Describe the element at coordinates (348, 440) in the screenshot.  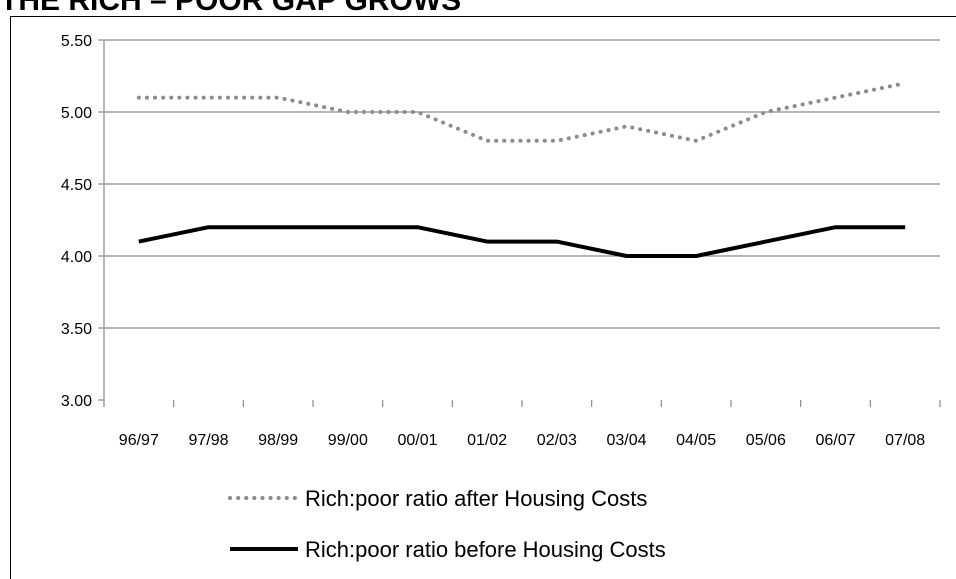
I see `x-tick-label: 99/00` at that location.